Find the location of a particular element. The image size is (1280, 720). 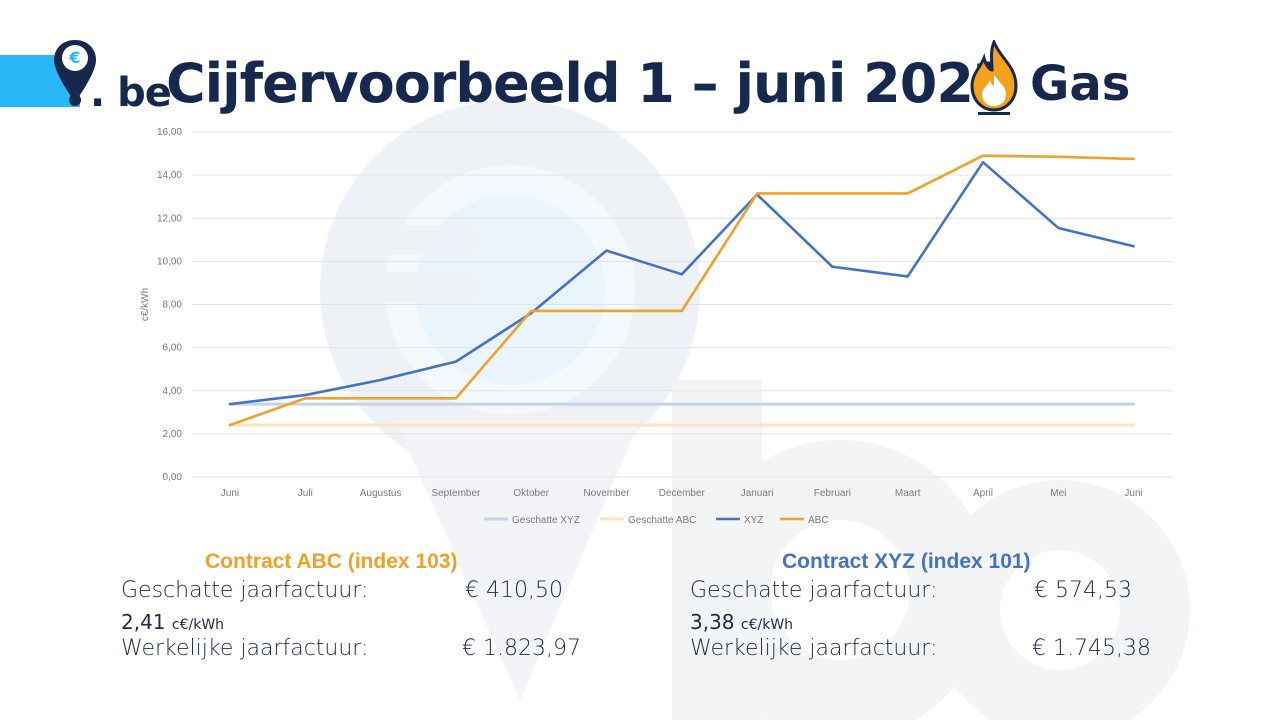

y-tick-label: 0,00 is located at coordinates (173, 477).